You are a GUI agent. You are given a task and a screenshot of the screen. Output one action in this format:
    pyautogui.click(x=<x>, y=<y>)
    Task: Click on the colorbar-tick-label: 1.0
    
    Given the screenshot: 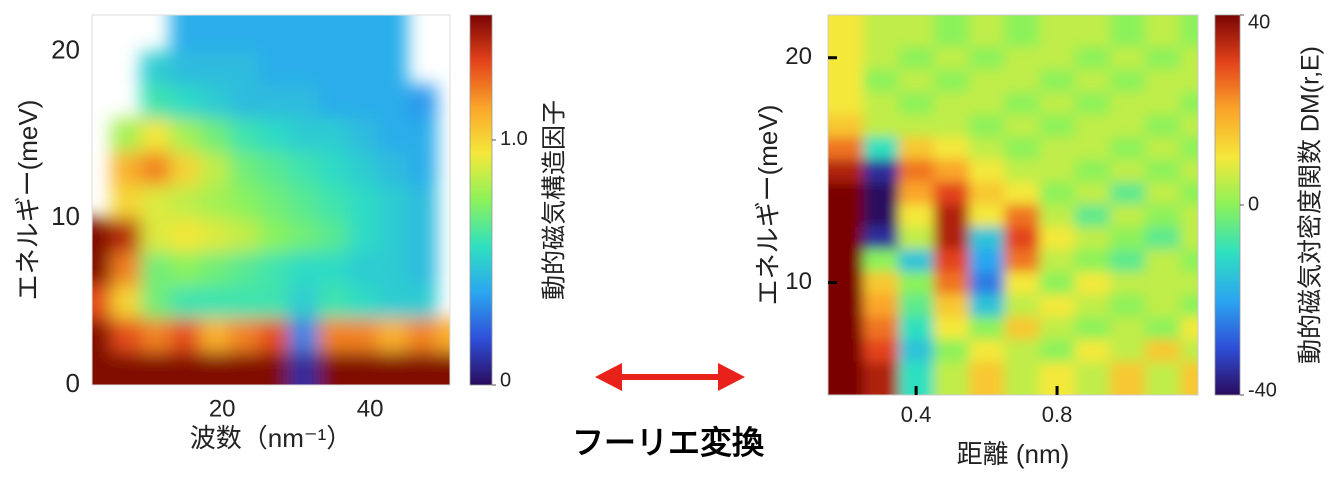 What is the action you would take?
    pyautogui.click(x=514, y=139)
    